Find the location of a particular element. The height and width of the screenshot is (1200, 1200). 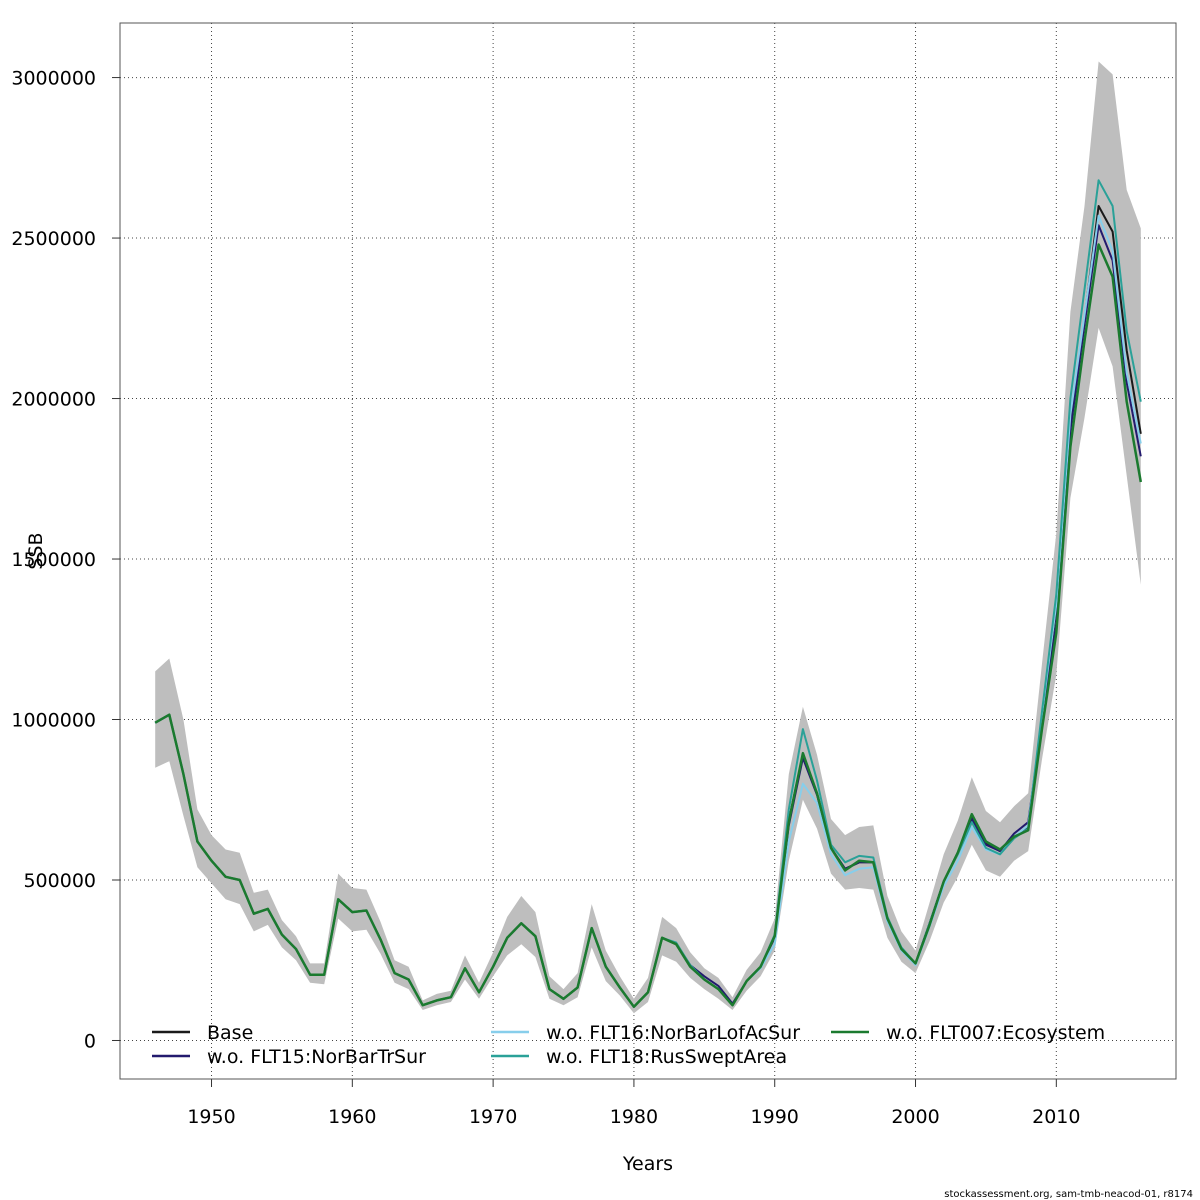

y-tick-label: 500000 is located at coordinates (59, 881).